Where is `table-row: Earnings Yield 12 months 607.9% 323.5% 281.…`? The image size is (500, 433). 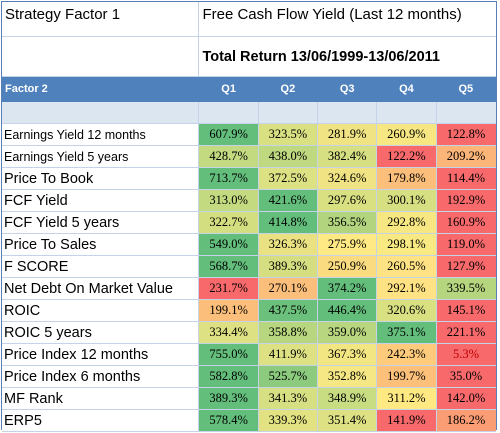
table-row: Earnings Yield 12 months 607.9% 323.5% 281.… is located at coordinates (249, 134).